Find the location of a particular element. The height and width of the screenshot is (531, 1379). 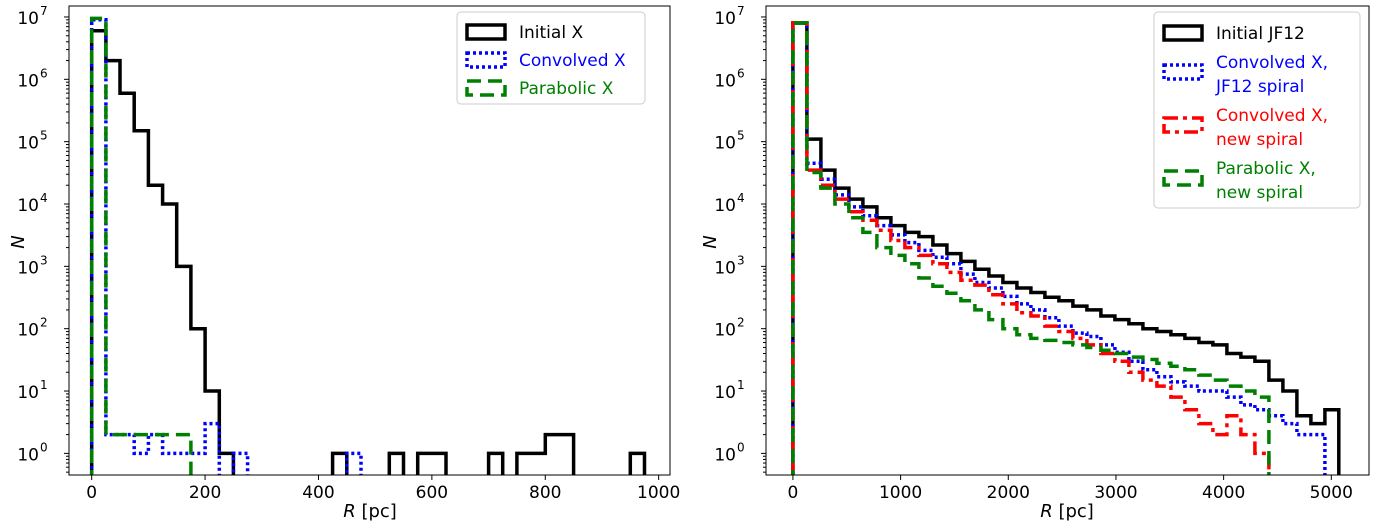

legend-label: Initial JF12 is located at coordinates (1260, 34).